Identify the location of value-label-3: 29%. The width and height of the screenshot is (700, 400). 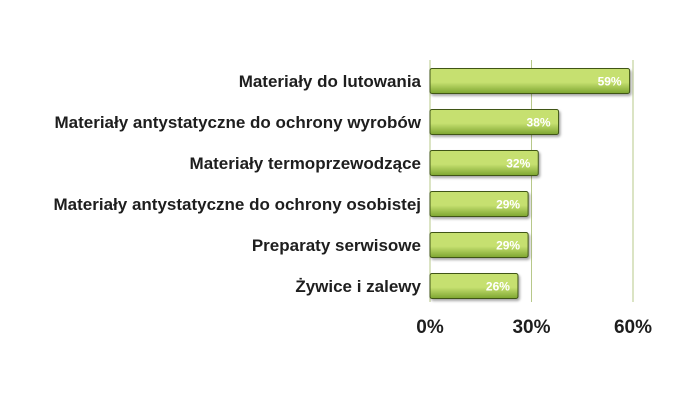
(508, 205).